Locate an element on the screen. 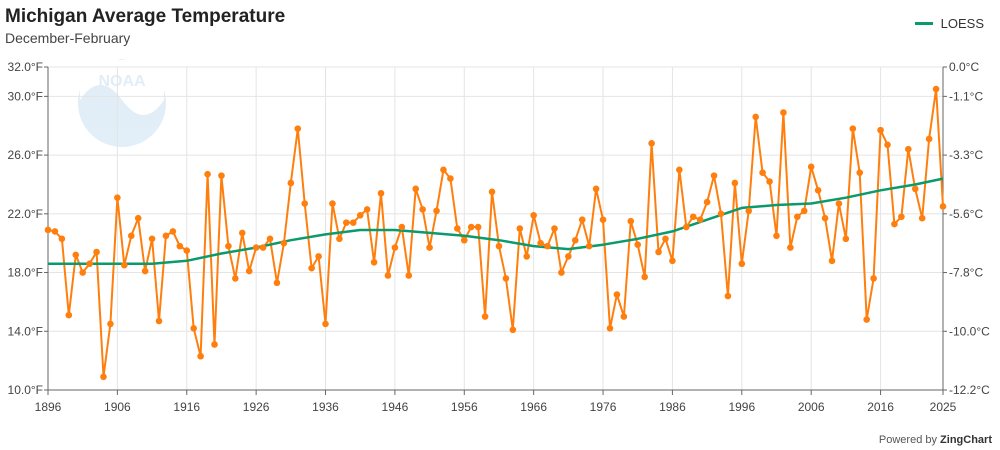 This screenshot has width=1000, height=450. legend: LOESS is located at coordinates (949, 23).